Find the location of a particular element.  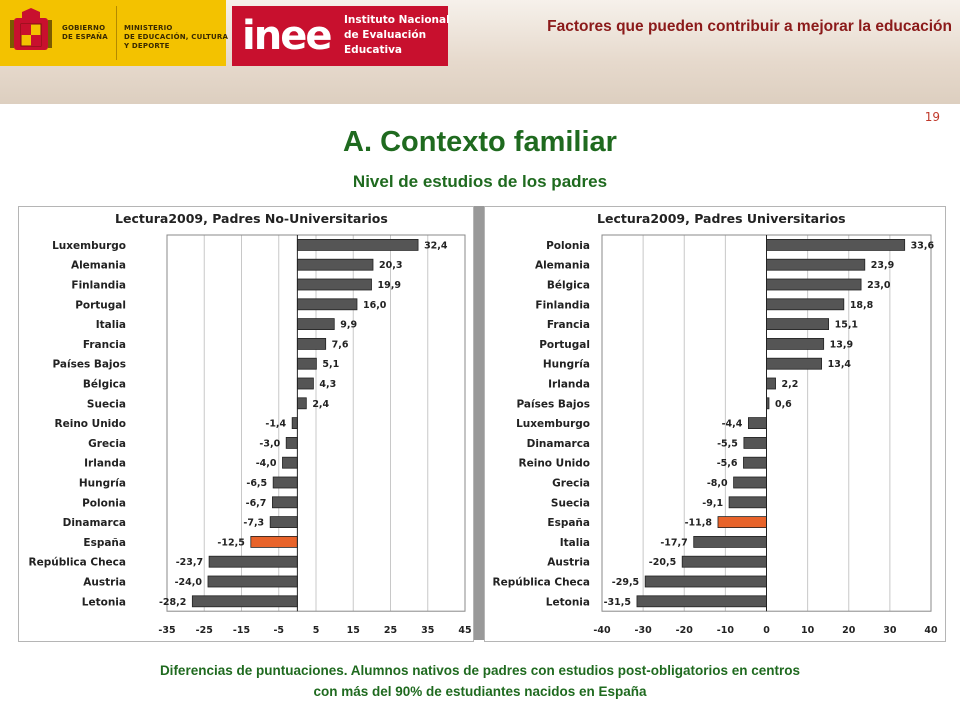

category-label: Alemania is located at coordinates (98, 266).